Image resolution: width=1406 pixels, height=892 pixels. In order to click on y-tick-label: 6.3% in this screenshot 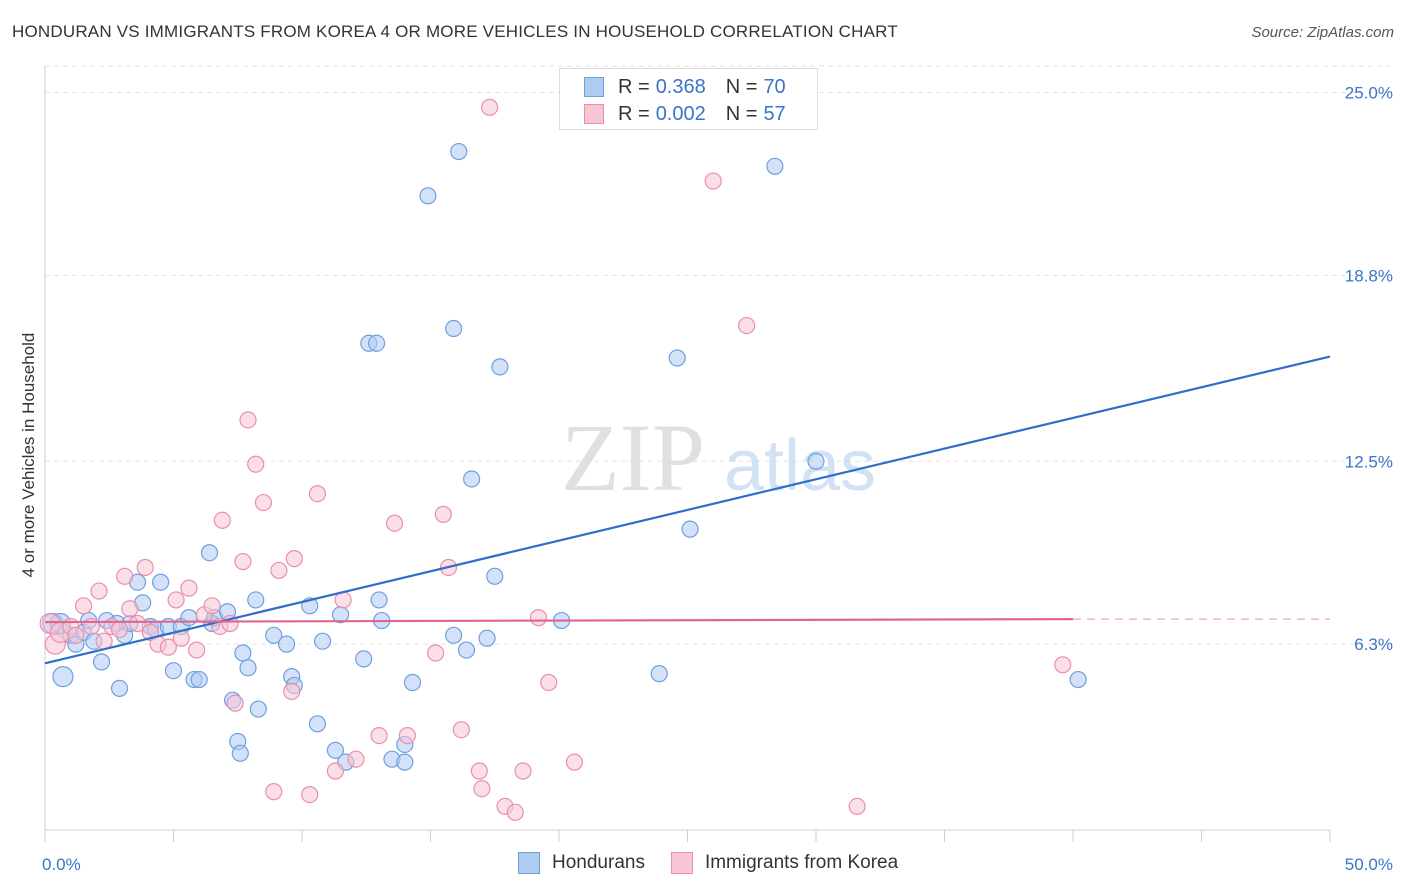, I will do `click(1373, 644)`.